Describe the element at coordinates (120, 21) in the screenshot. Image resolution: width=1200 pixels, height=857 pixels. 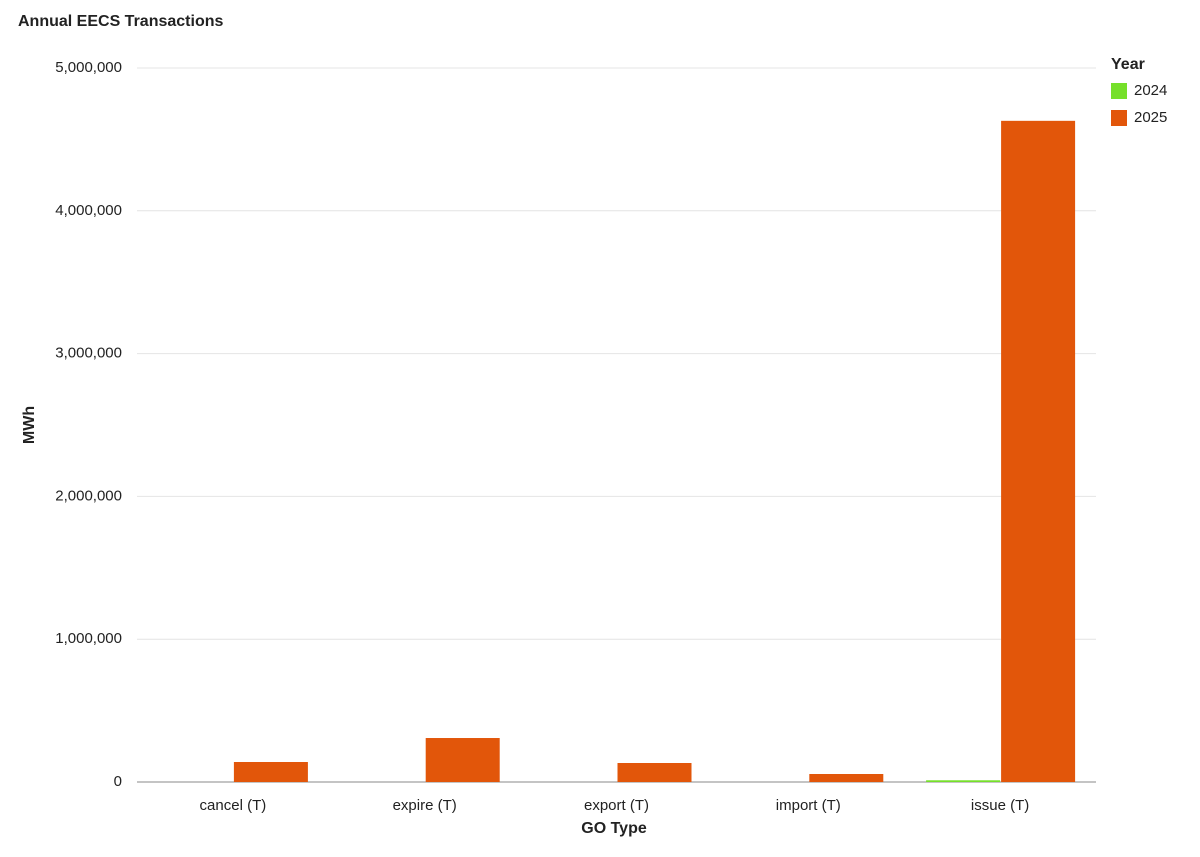
I see `chart-title: Annual EECS Transactions` at that location.